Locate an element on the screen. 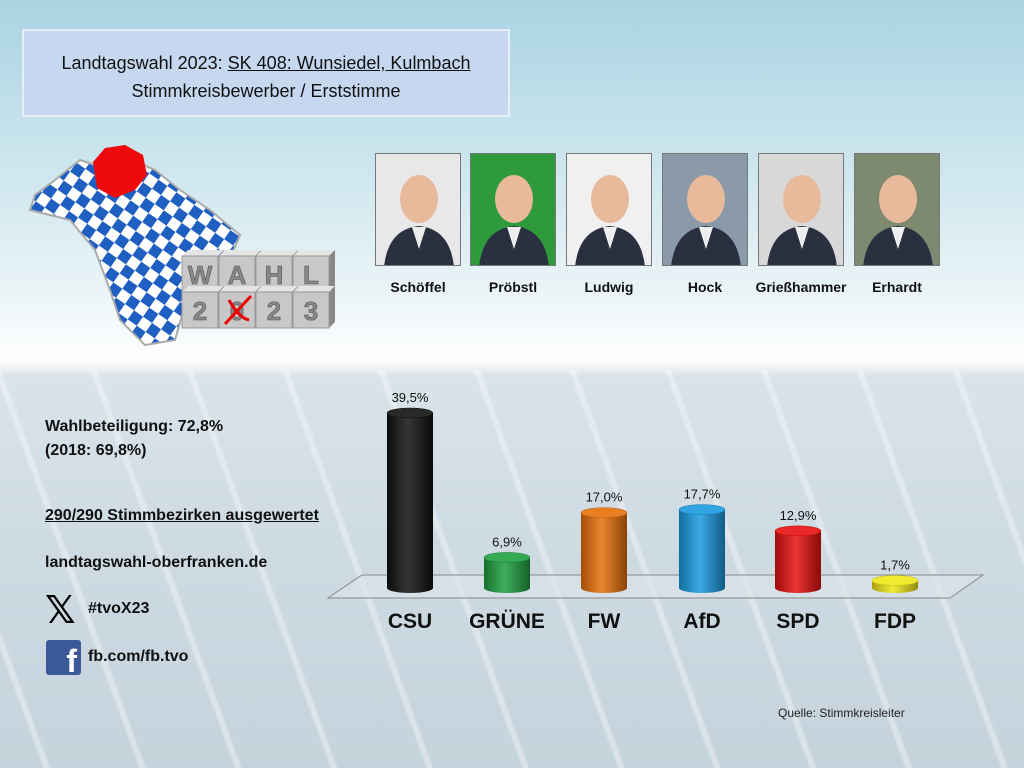  wahl-2023-cubes: W A H L2 0 2 3 is located at coordinates (258, 289).